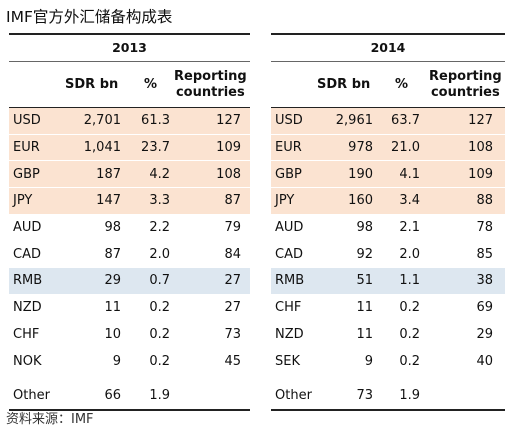  What do you see at coordinates (405, 121) in the screenshot?
I see `percent-value: 63.7` at bounding box center [405, 121].